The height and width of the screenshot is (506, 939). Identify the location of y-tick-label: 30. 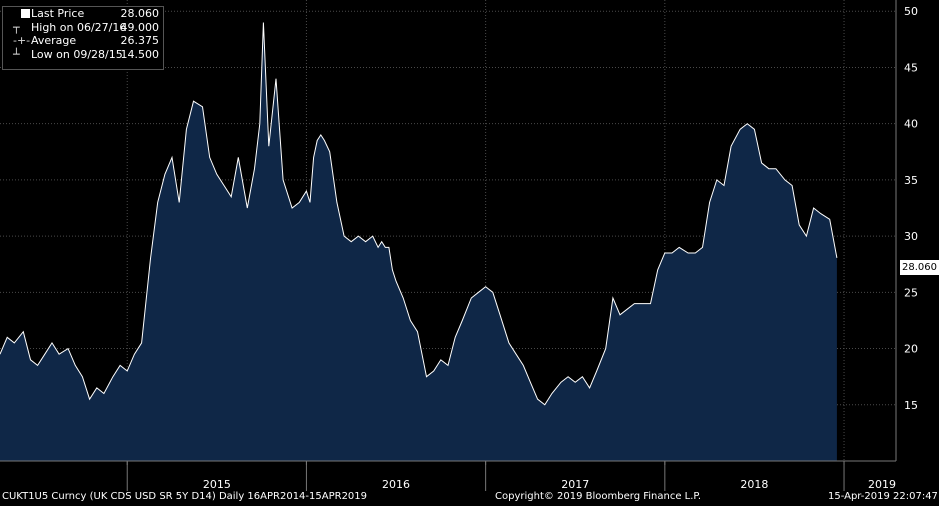
(911, 236).